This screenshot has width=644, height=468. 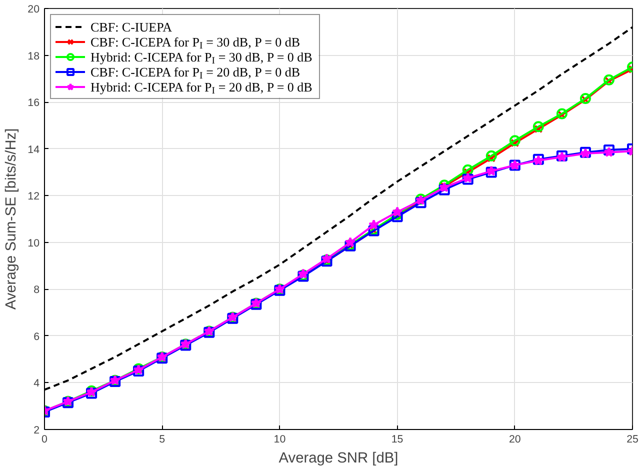 What do you see at coordinates (45, 440) in the screenshot?
I see `x-tick-label: 0` at bounding box center [45, 440].